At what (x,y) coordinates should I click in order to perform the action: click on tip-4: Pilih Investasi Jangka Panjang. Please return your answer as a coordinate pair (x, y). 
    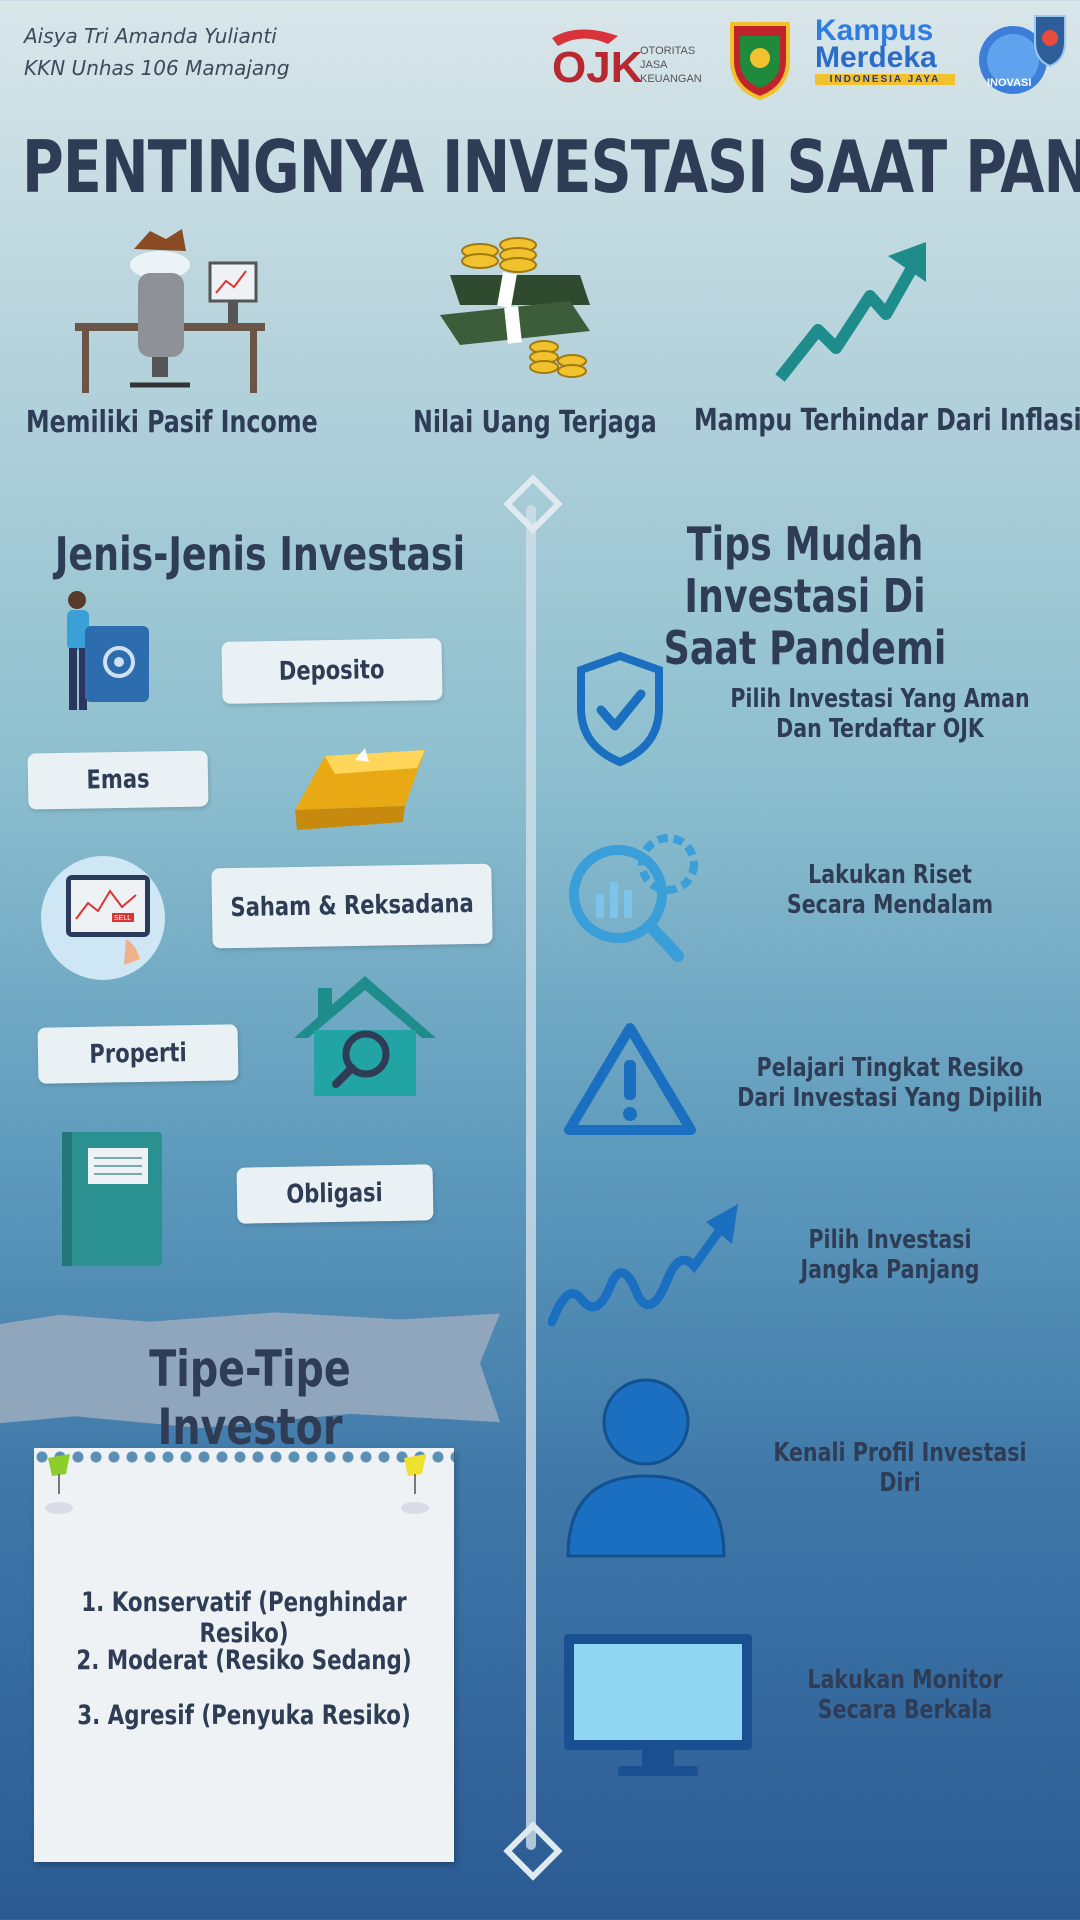
    Looking at the image, I should click on (890, 1255).